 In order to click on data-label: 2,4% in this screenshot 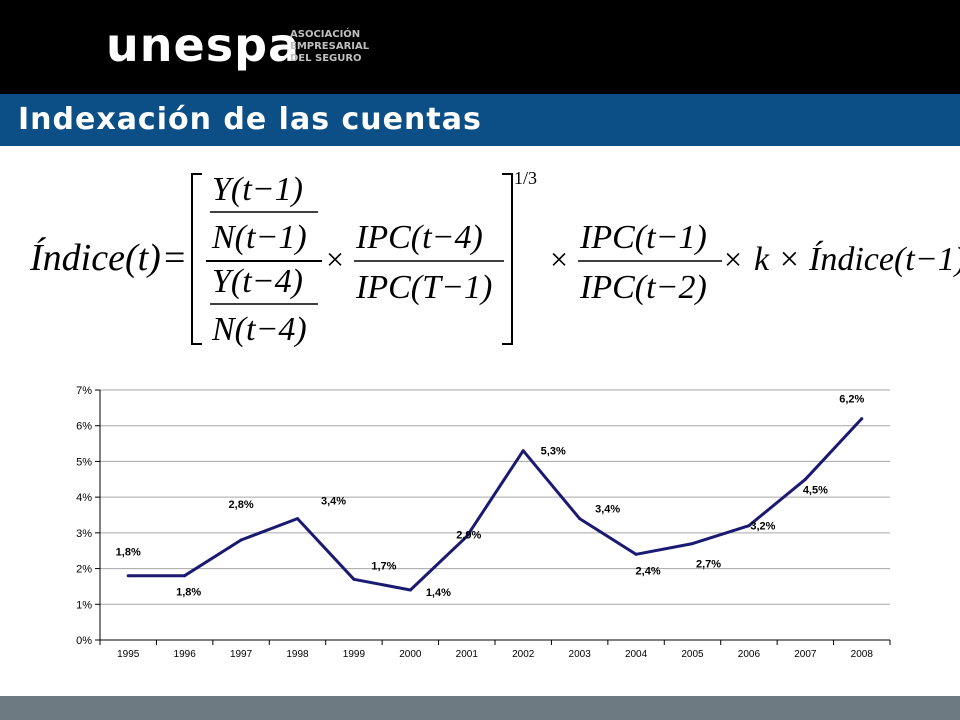, I will do `click(648, 571)`.